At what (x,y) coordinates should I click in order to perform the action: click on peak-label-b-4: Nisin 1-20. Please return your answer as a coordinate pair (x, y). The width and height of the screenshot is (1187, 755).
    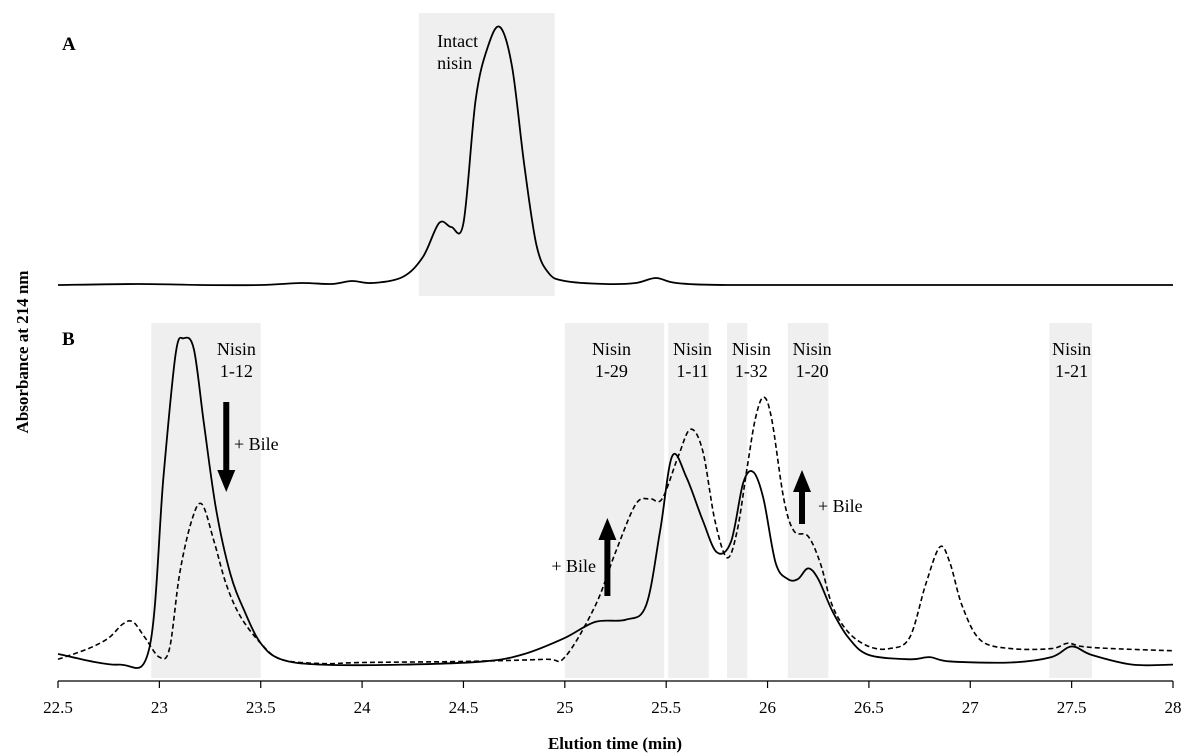
    Looking at the image, I should click on (812, 360).